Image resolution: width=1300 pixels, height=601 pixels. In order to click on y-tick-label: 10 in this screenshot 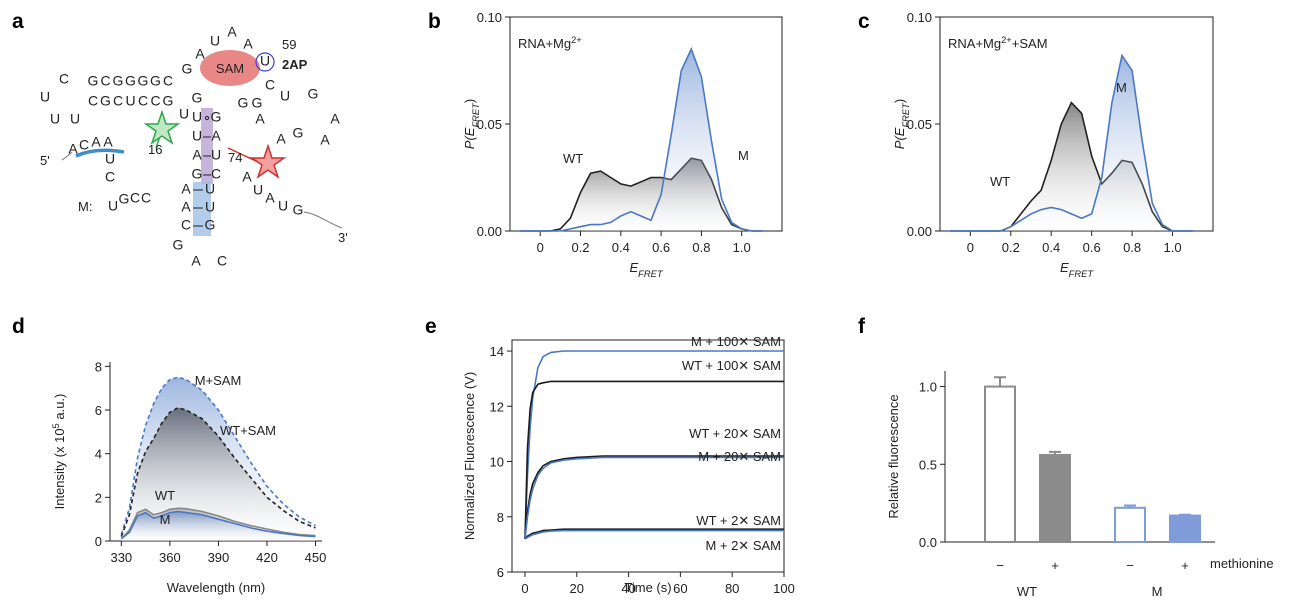, I will do `click(497, 462)`.